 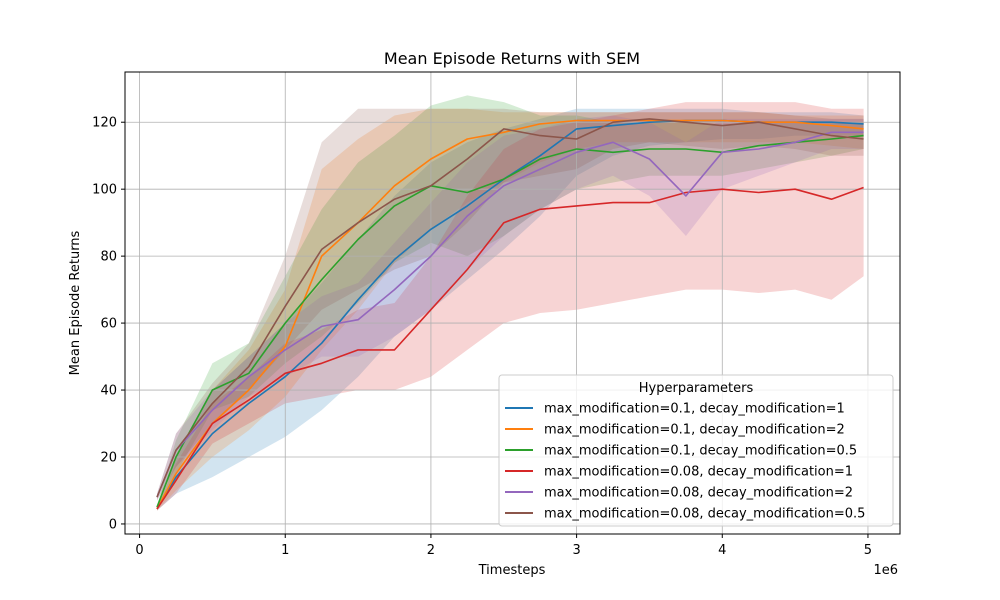 What do you see at coordinates (113, 524) in the screenshot?
I see `y-tick-label: 0` at bounding box center [113, 524].